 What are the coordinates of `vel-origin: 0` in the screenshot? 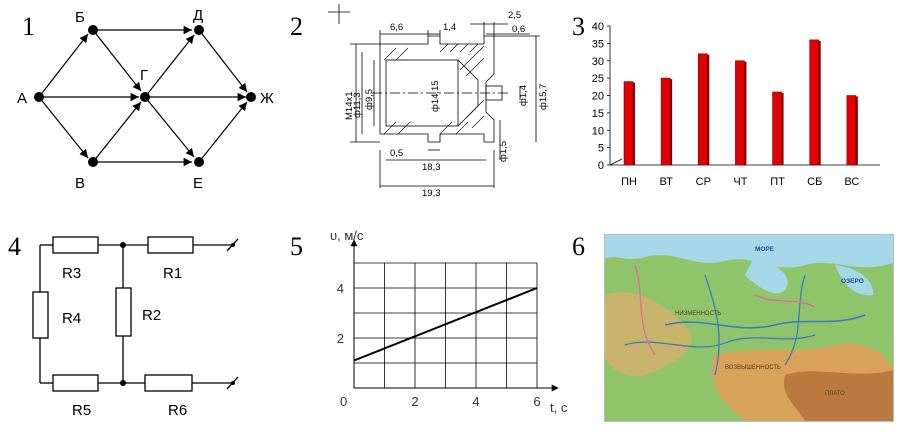 It's located at (343, 401).